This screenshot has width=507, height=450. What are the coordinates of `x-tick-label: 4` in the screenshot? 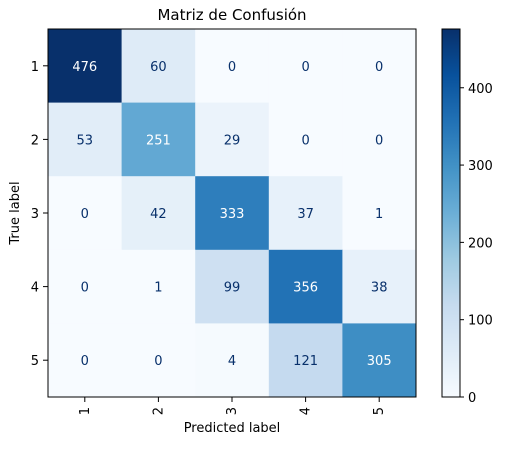 It's located at (306, 411).